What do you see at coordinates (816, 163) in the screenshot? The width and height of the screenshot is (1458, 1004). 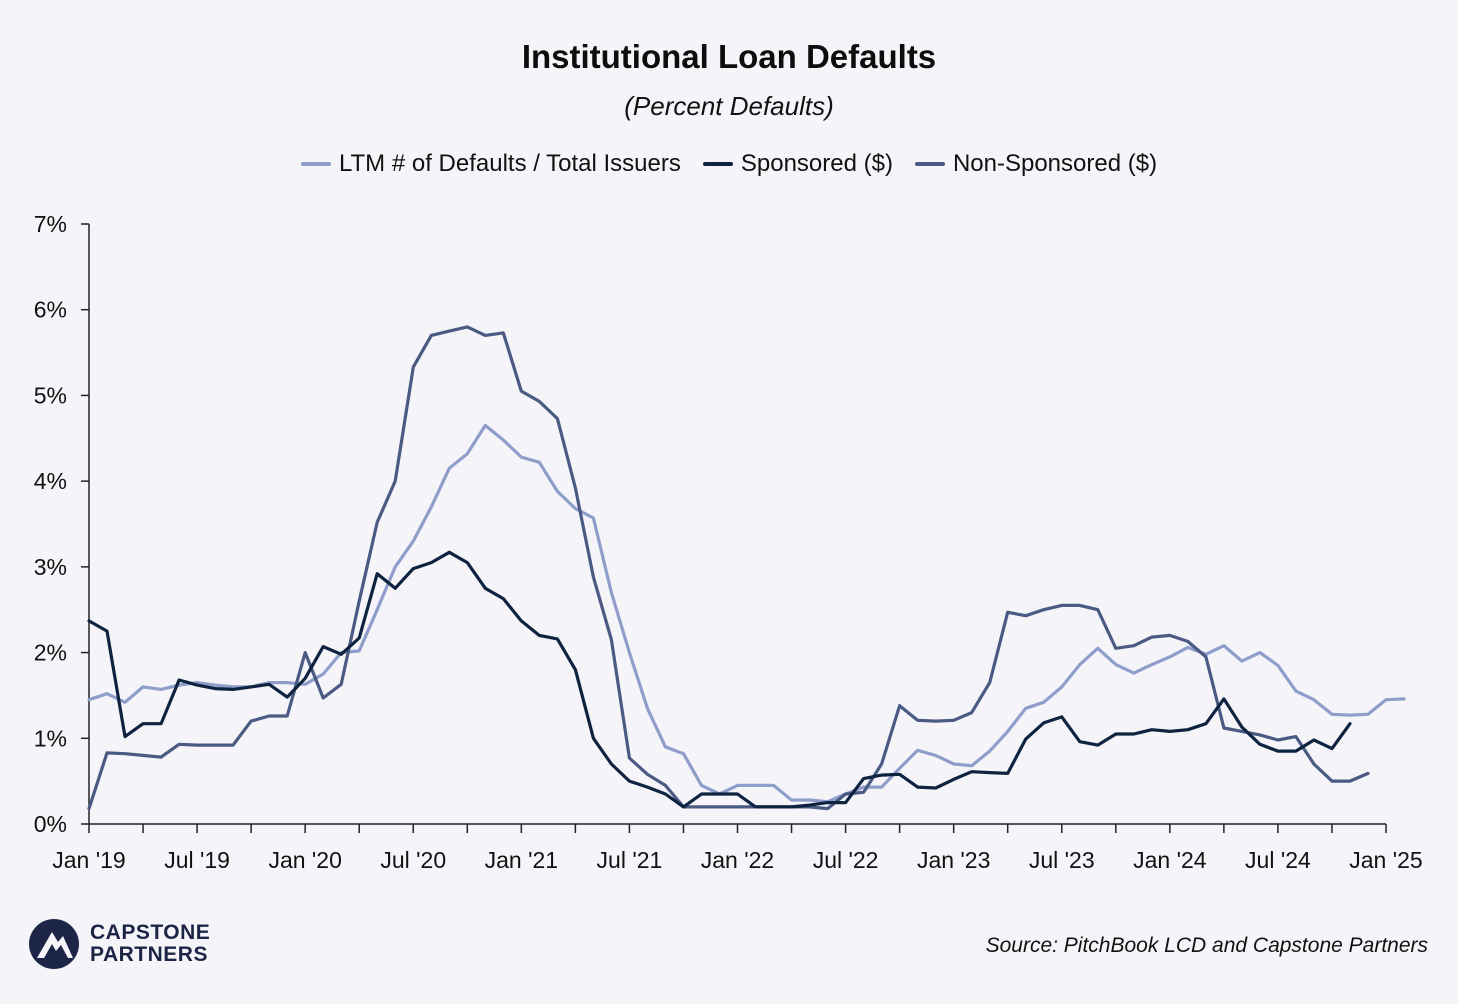 I see `legend-label-sponsored: Sponsored ($)` at bounding box center [816, 163].